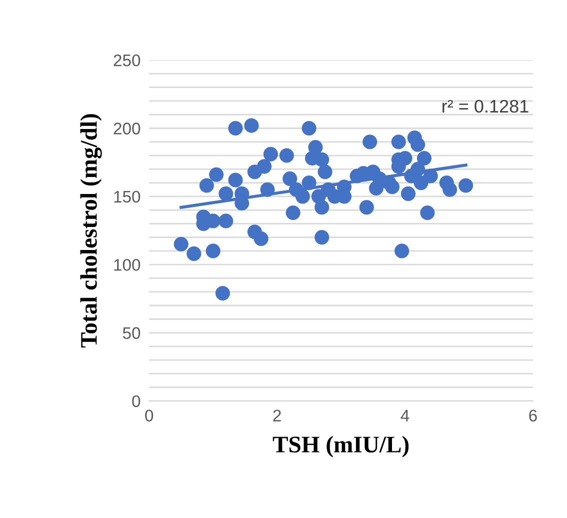  What do you see at coordinates (127, 60) in the screenshot?
I see `y-tick-label: 250` at bounding box center [127, 60].